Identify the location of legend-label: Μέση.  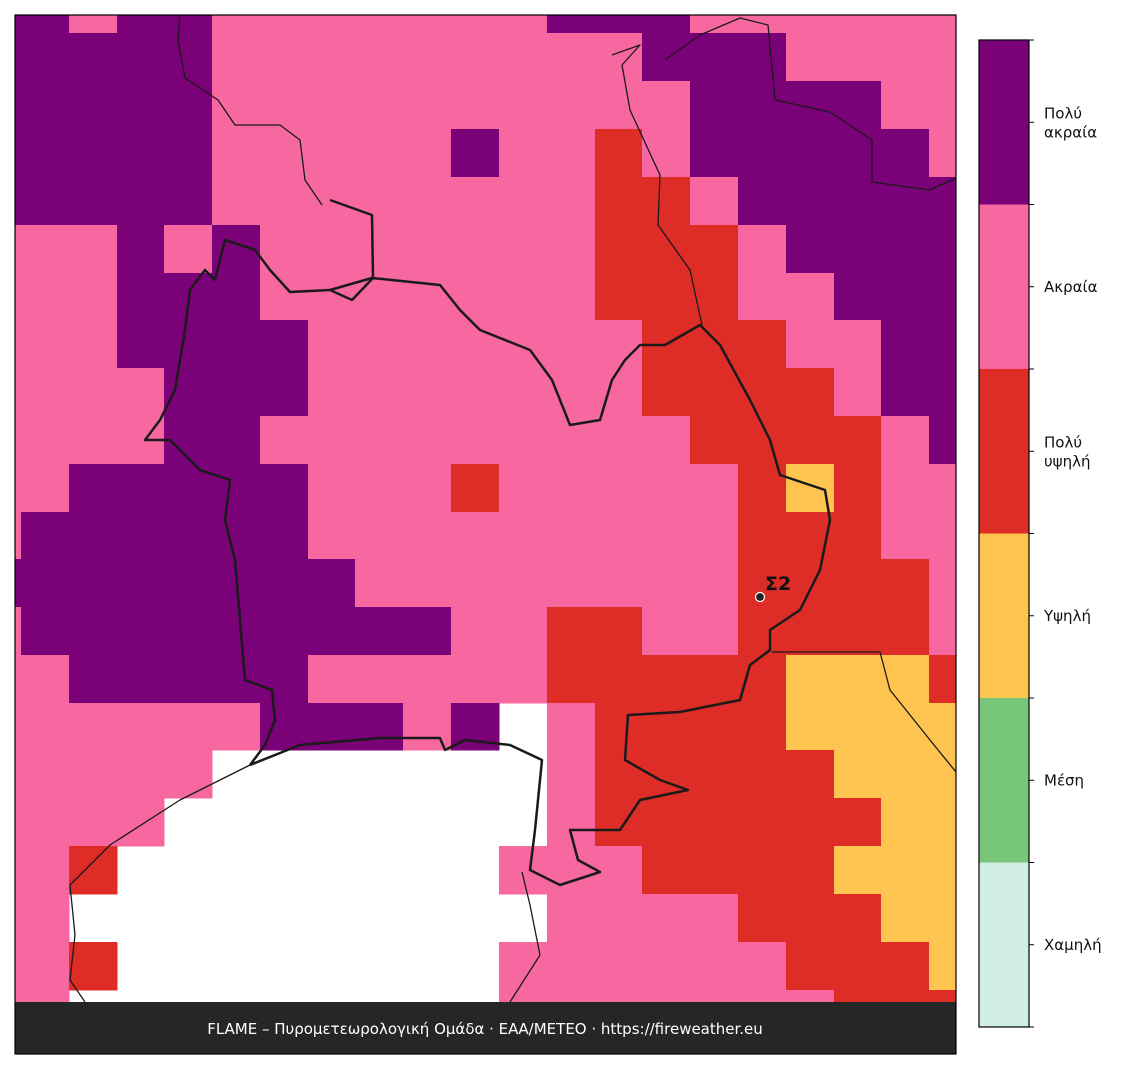
(1064, 780).